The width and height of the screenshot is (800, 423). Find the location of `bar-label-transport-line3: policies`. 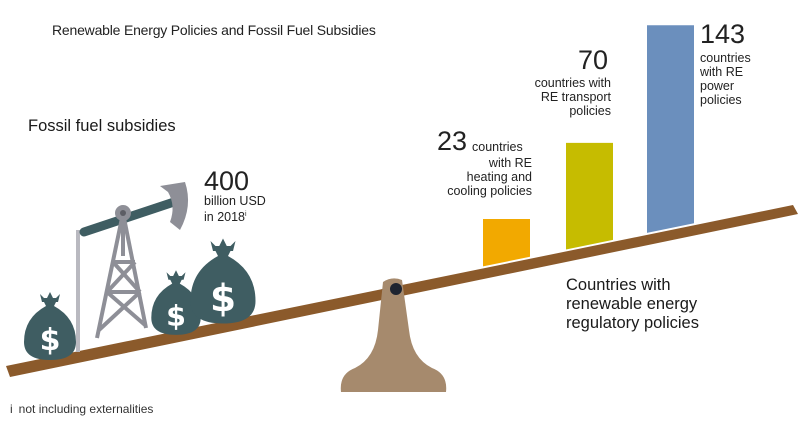

bar-label-transport-line3: policies is located at coordinates (590, 111).